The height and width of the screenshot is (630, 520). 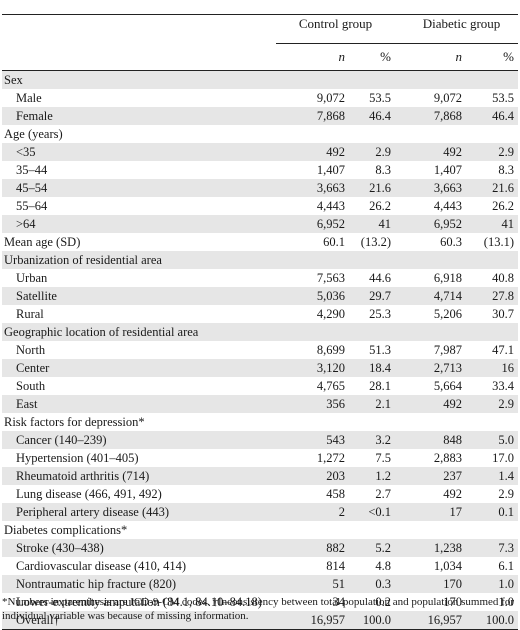 I want to click on control-n-cell: 3,120, so click(x=312, y=368).